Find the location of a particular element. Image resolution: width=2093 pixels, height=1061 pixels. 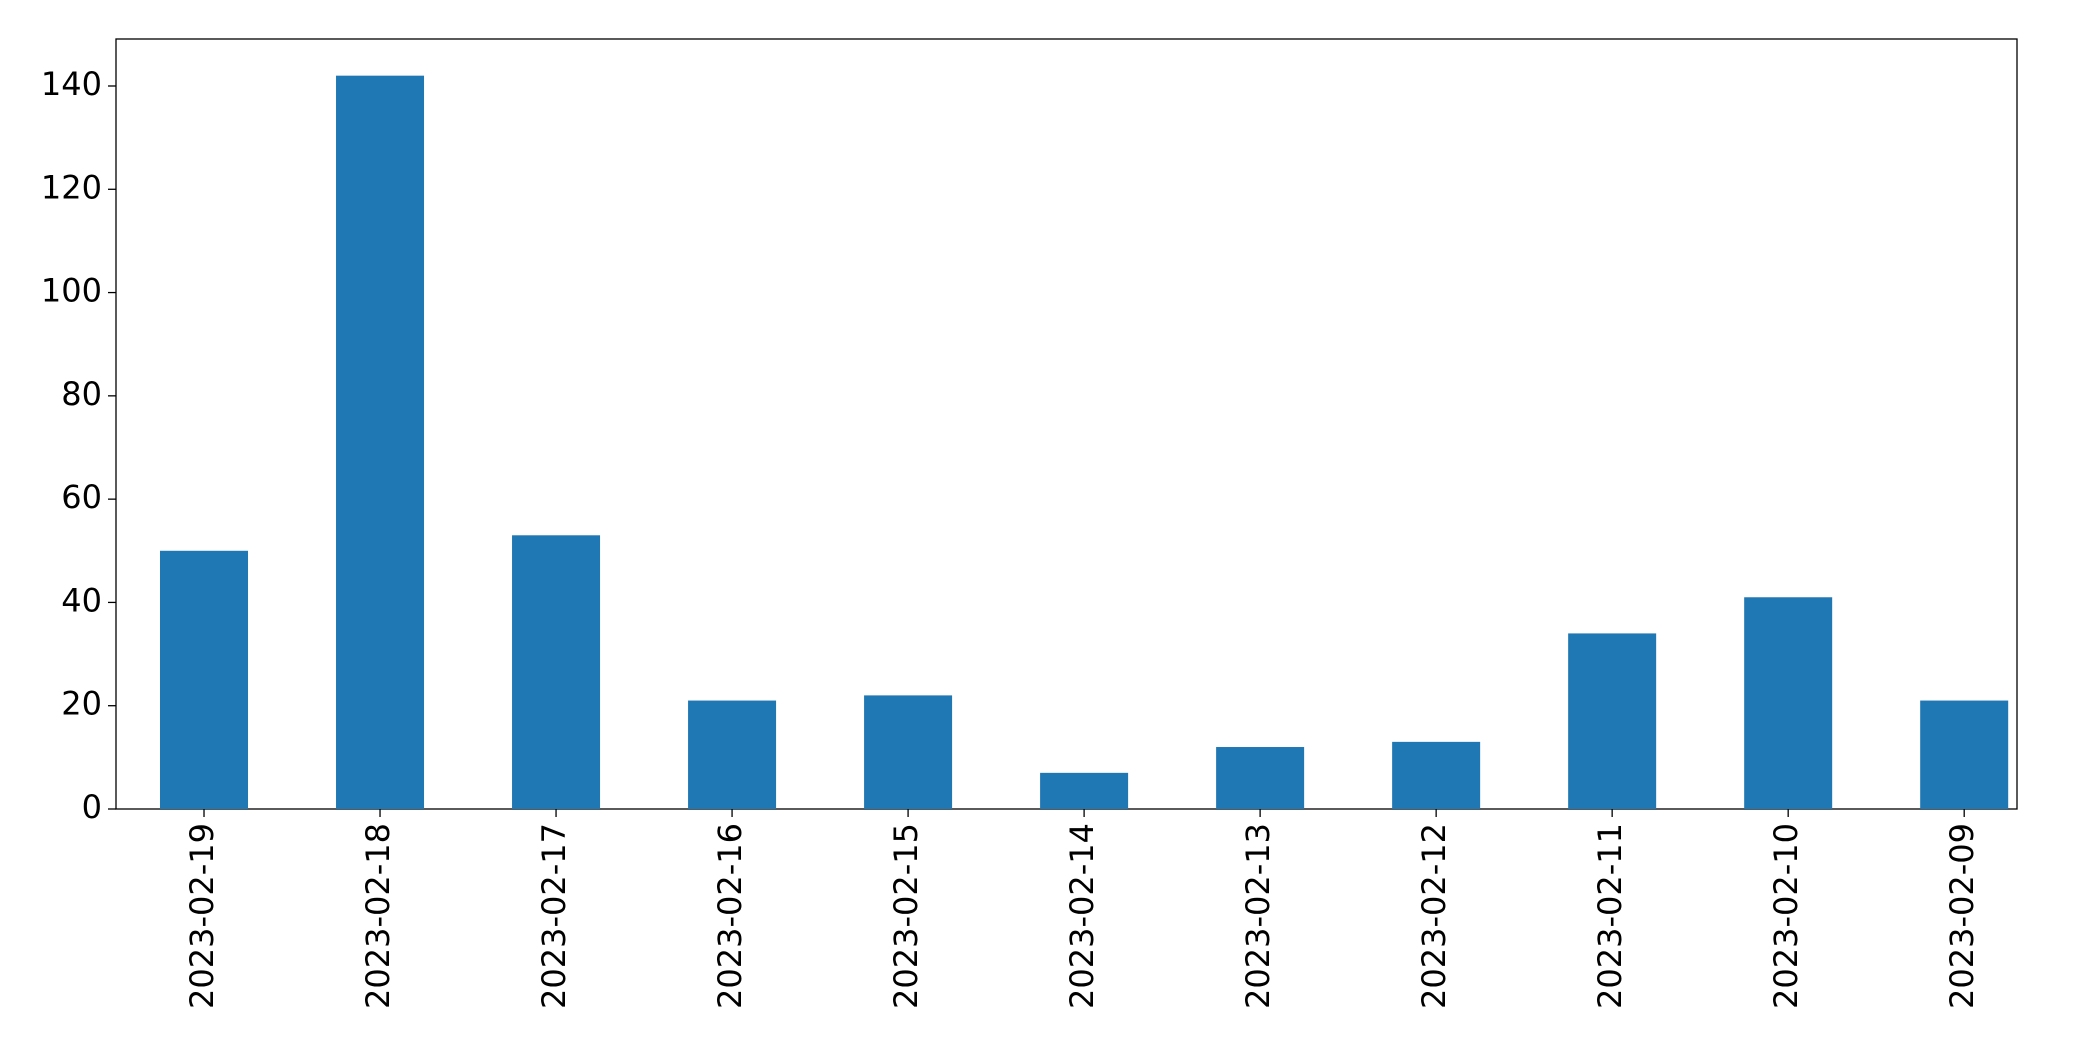

y-tick-label: 100 is located at coordinates (71, 291).